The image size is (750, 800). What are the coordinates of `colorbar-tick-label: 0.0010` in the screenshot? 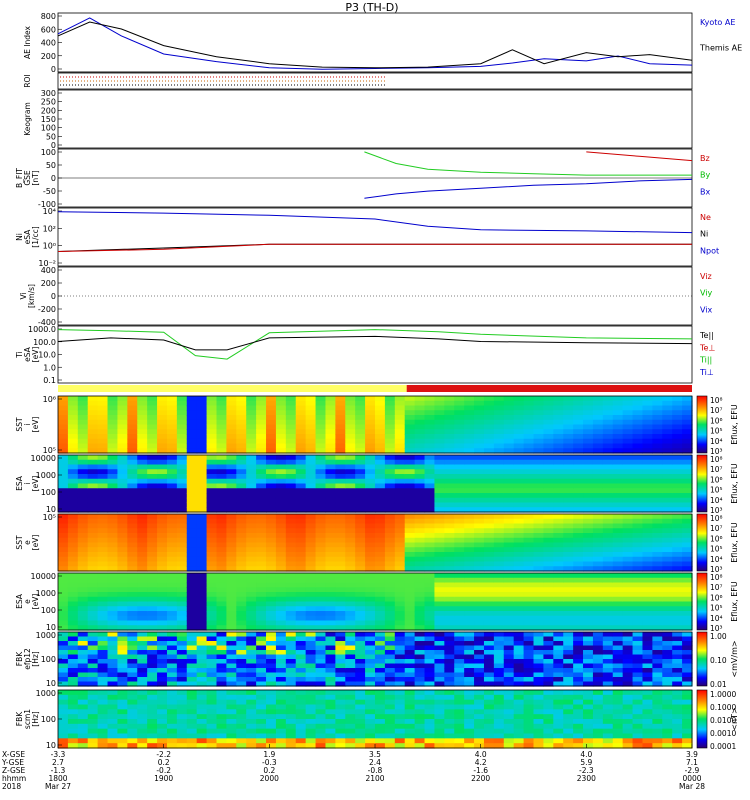 It's located at (723, 733).